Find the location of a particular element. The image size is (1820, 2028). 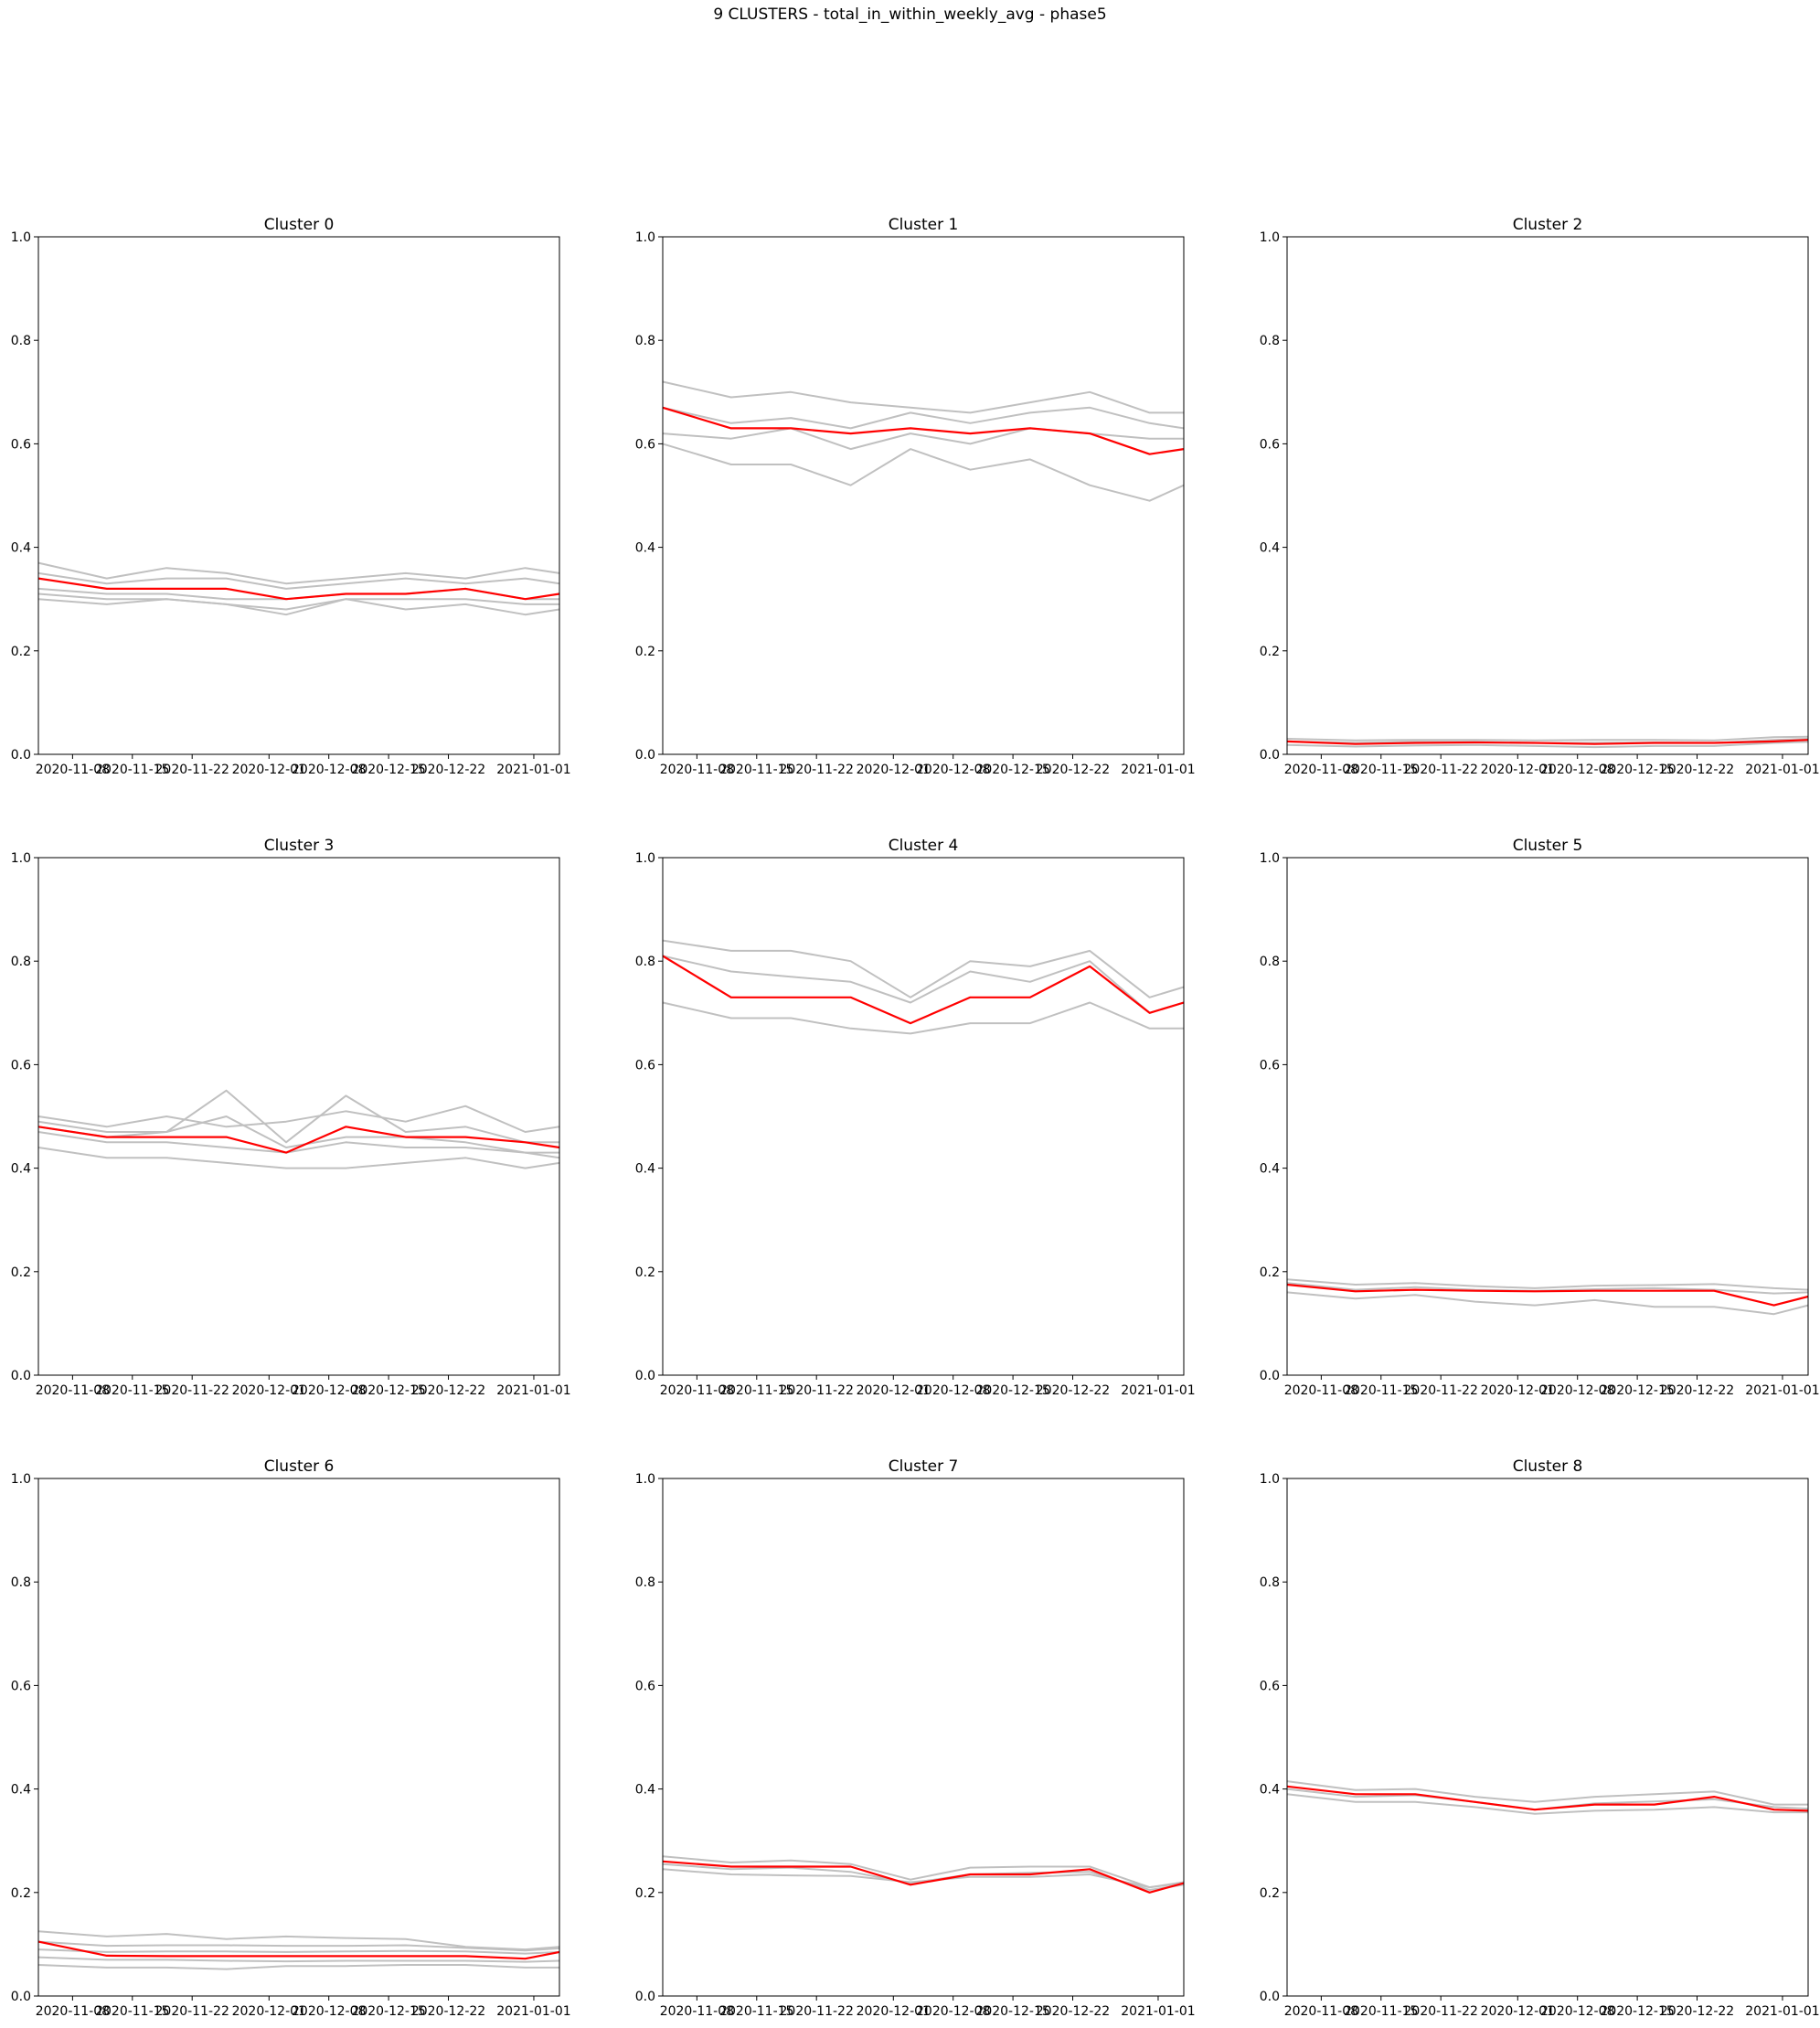

panel-title: Cluster 2 is located at coordinates (1548, 225).